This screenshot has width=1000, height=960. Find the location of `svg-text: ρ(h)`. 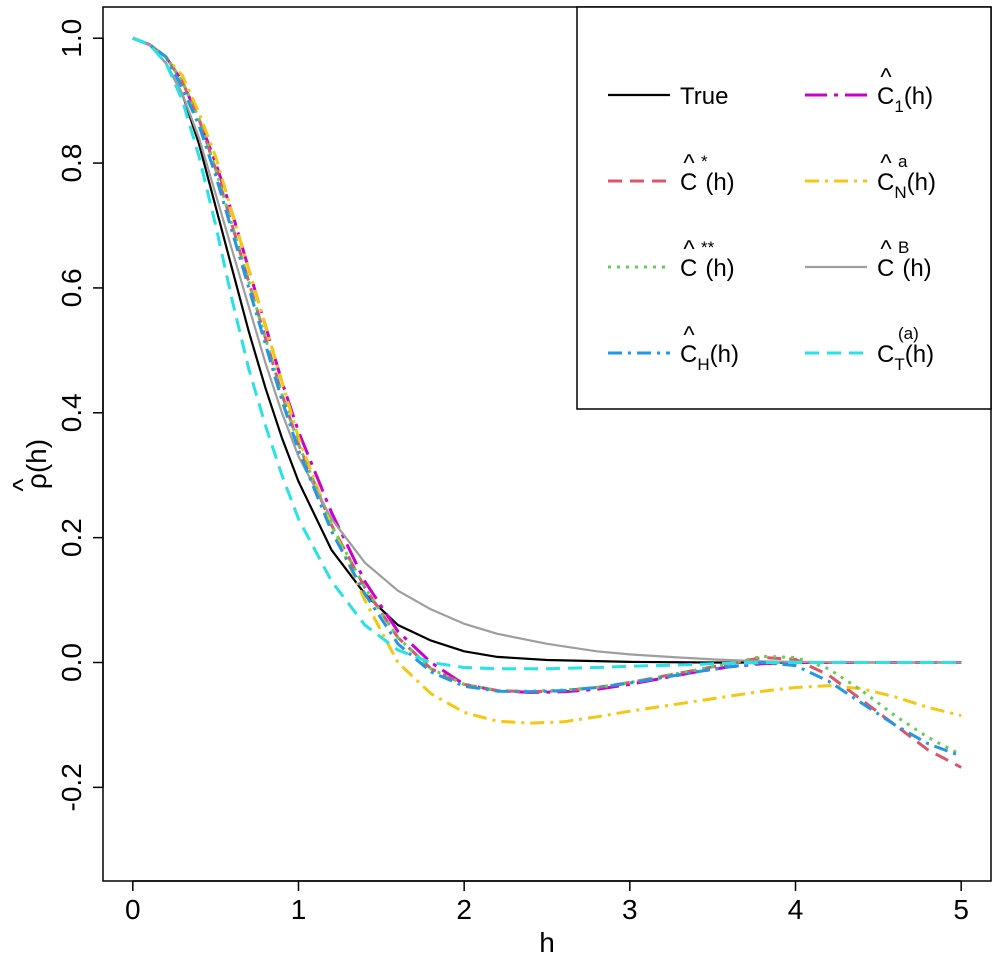

svg-text: ρ(h) is located at coordinates (36, 464).